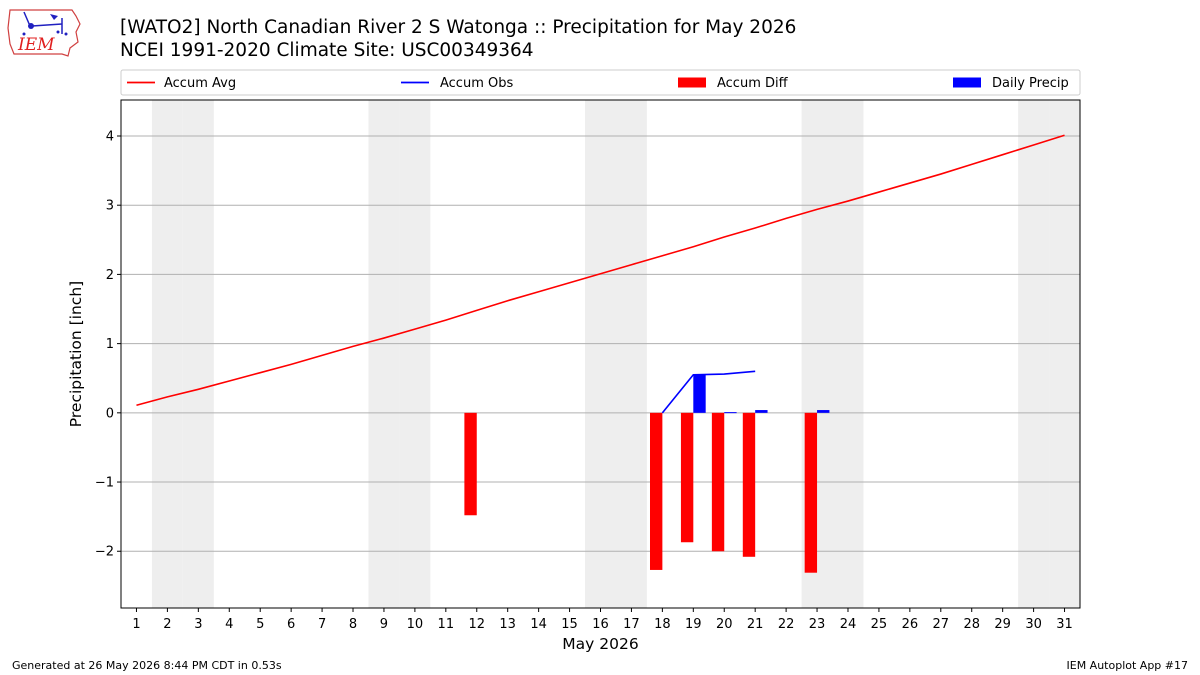  I want to click on x-tick-label: 14, so click(538, 624).